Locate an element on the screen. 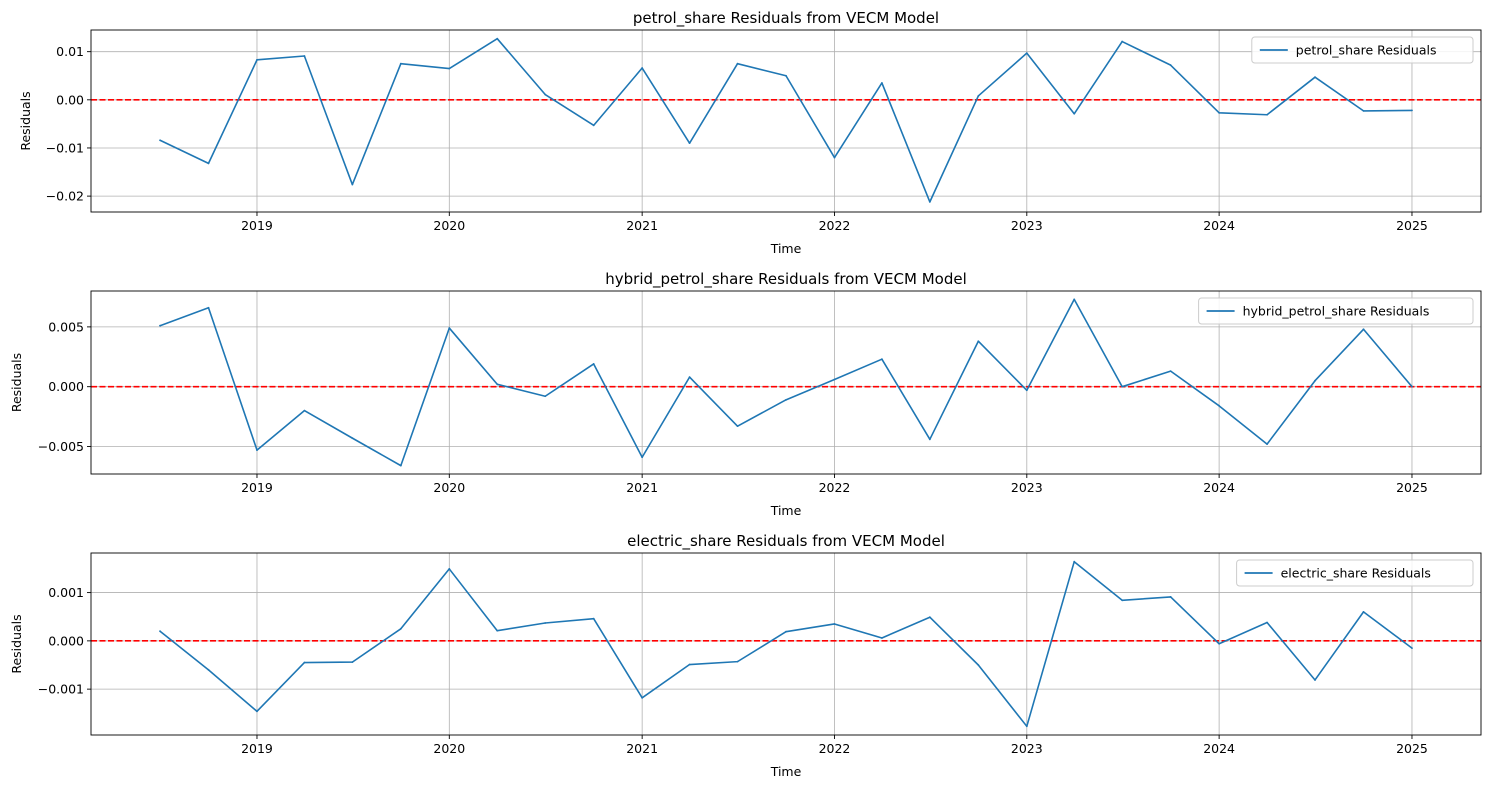  x-tick-label: 2021 is located at coordinates (642, 225).